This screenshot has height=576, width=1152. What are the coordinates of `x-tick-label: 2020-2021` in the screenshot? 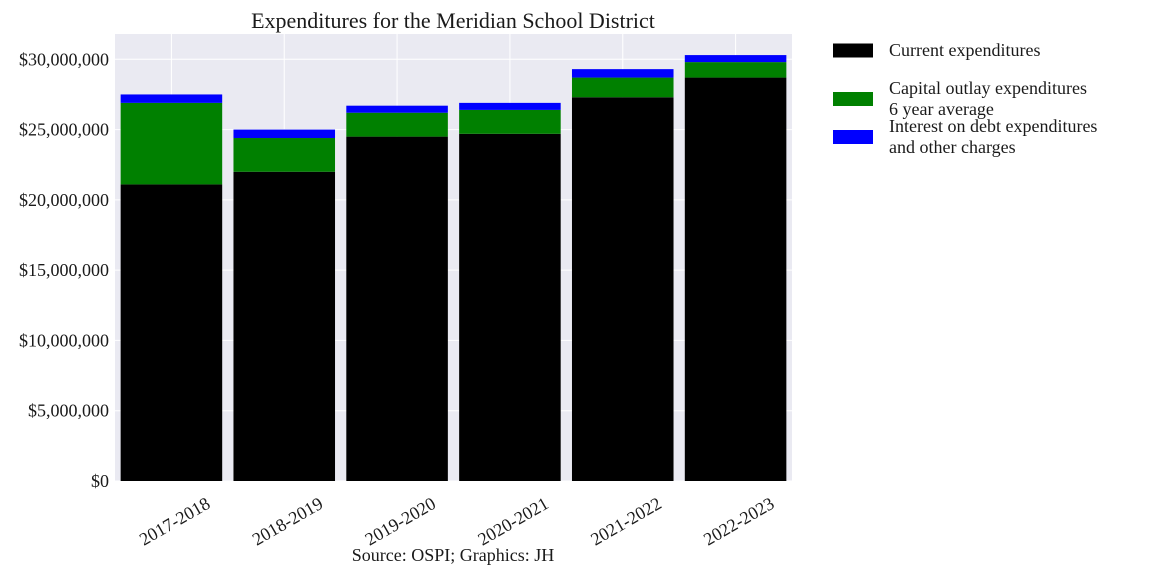 It's located at (513, 521).